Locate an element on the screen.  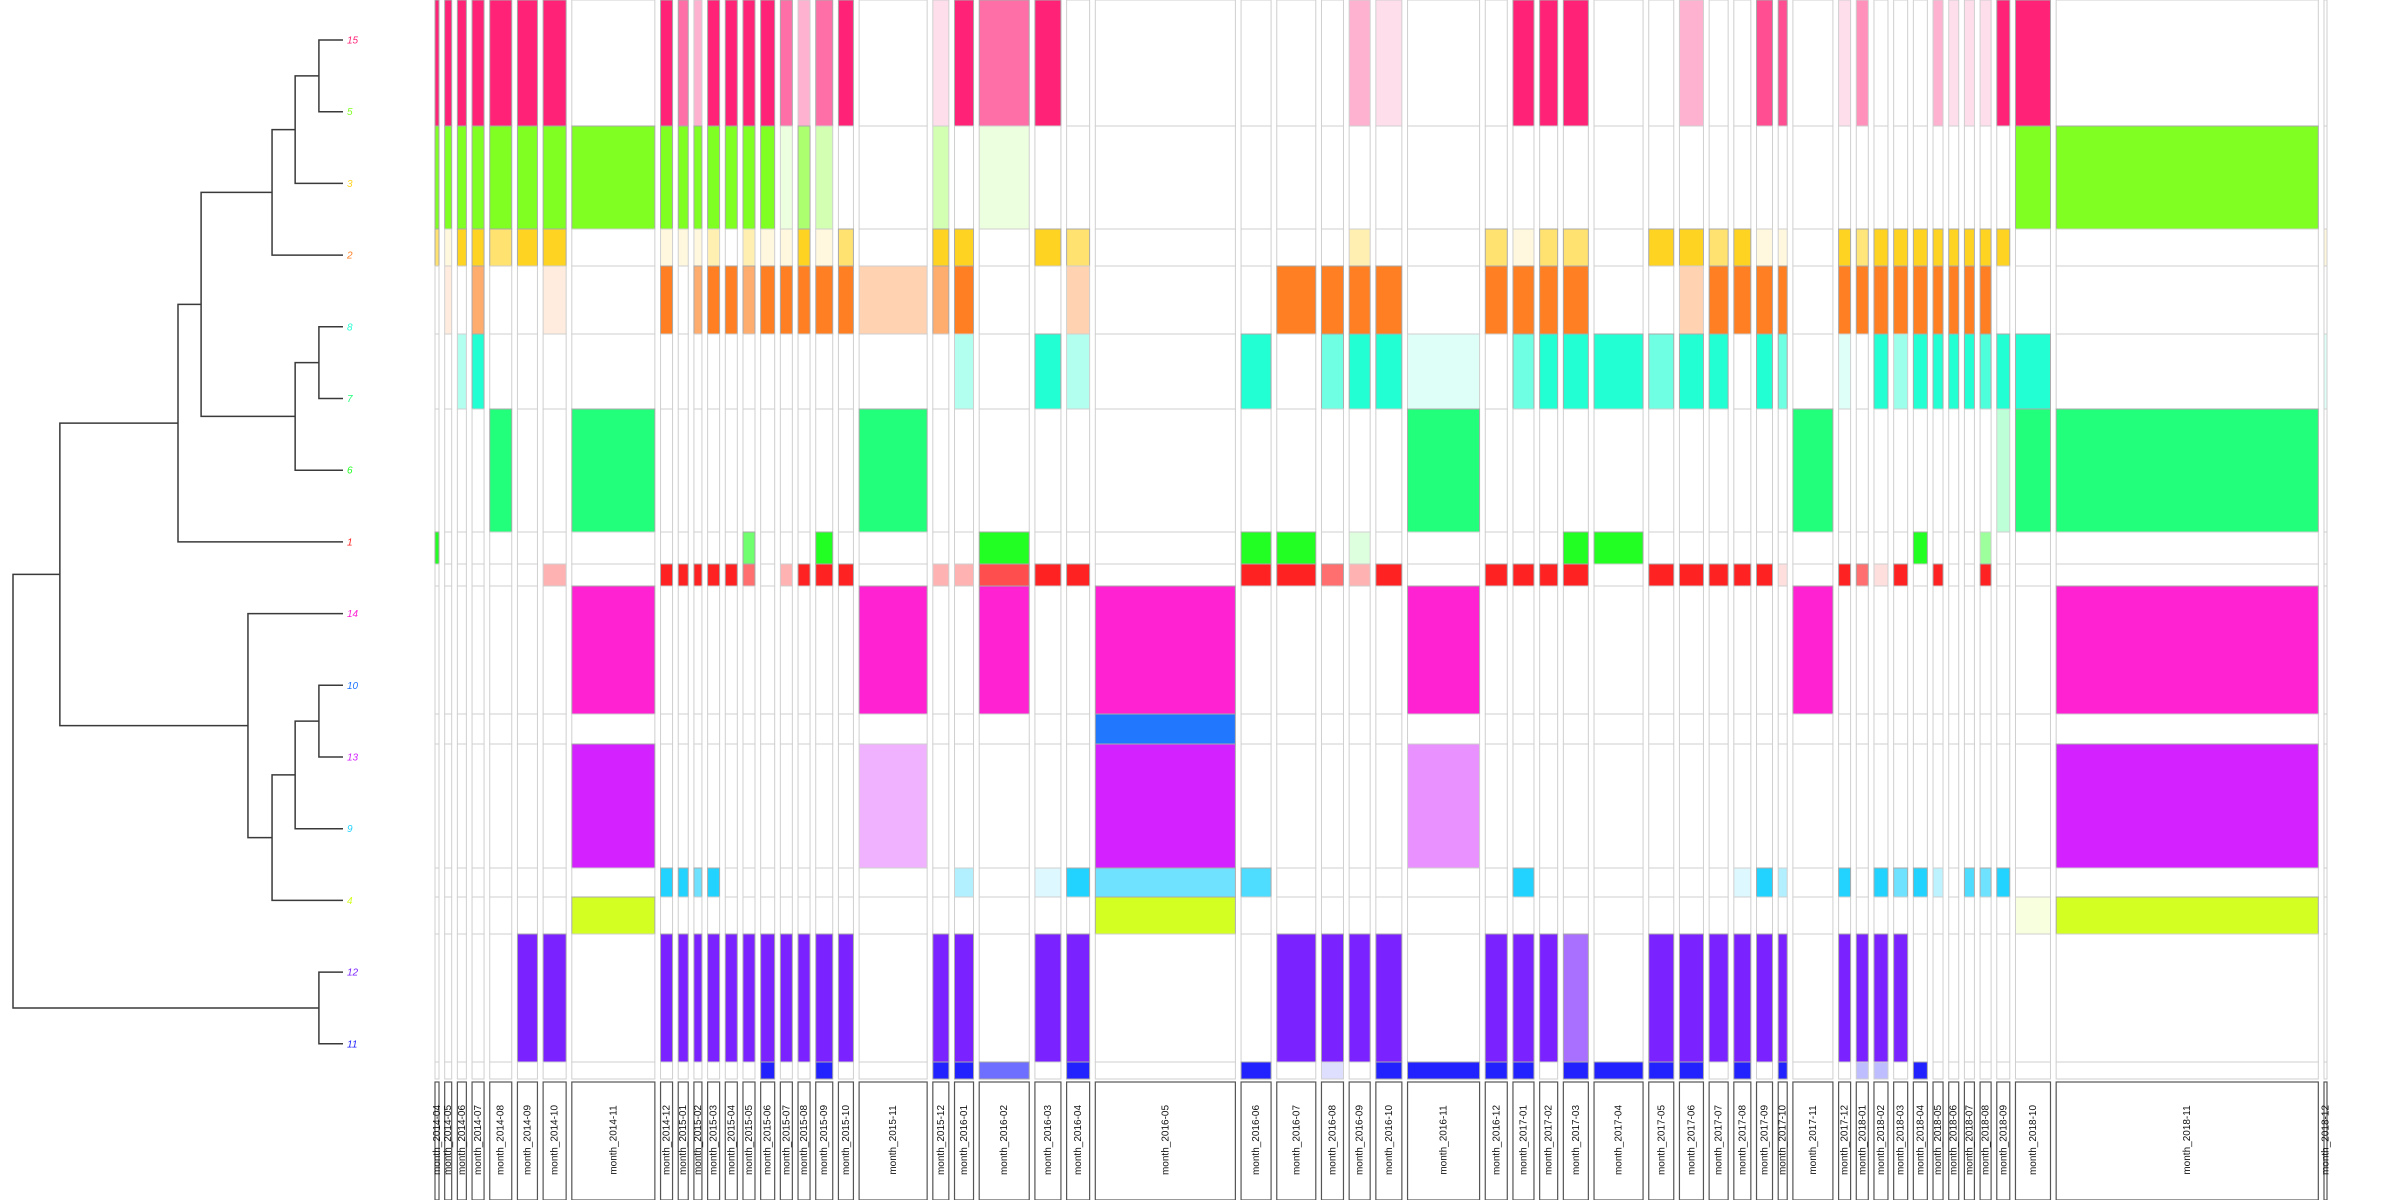
column-label: month_2018-07 is located at coordinates (1969, 1140).